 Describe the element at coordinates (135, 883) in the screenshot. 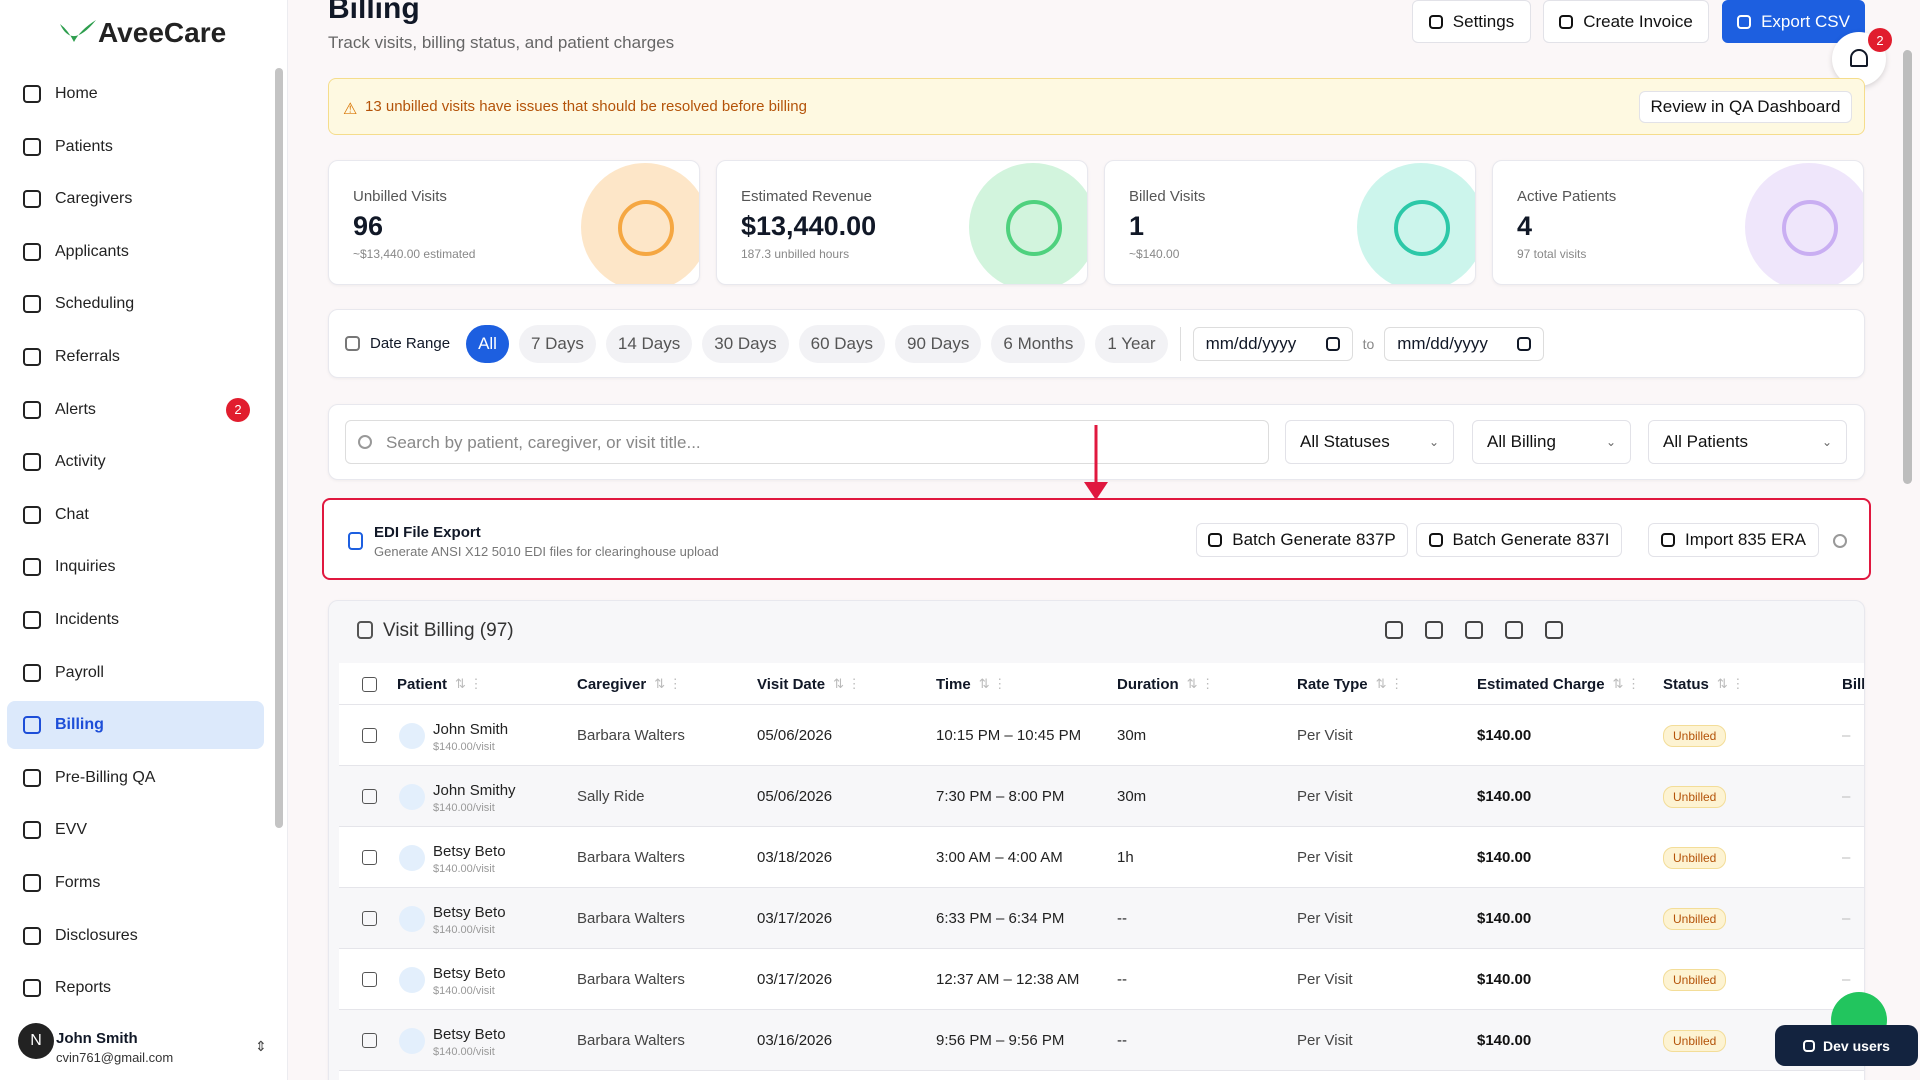

I see `nav-item: Forms` at that location.